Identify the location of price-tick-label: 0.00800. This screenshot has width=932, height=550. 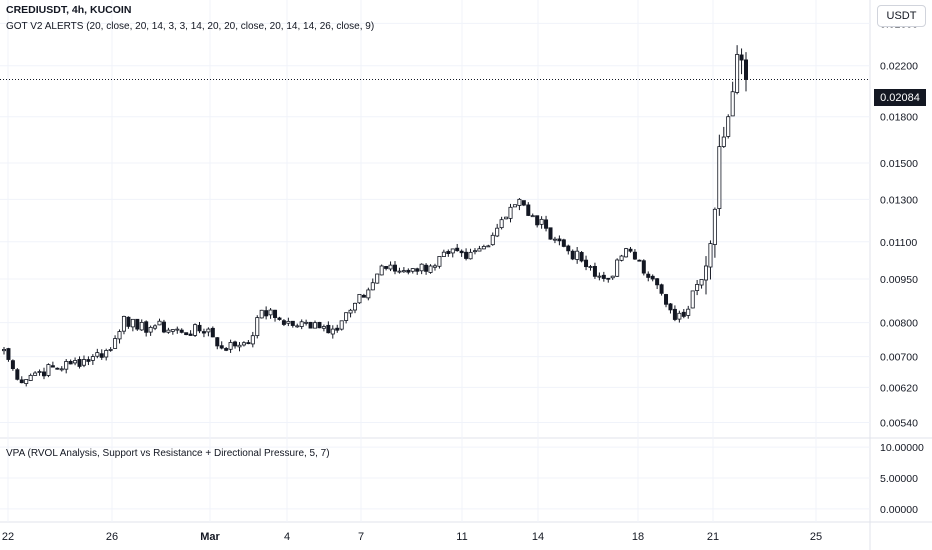
(899, 324).